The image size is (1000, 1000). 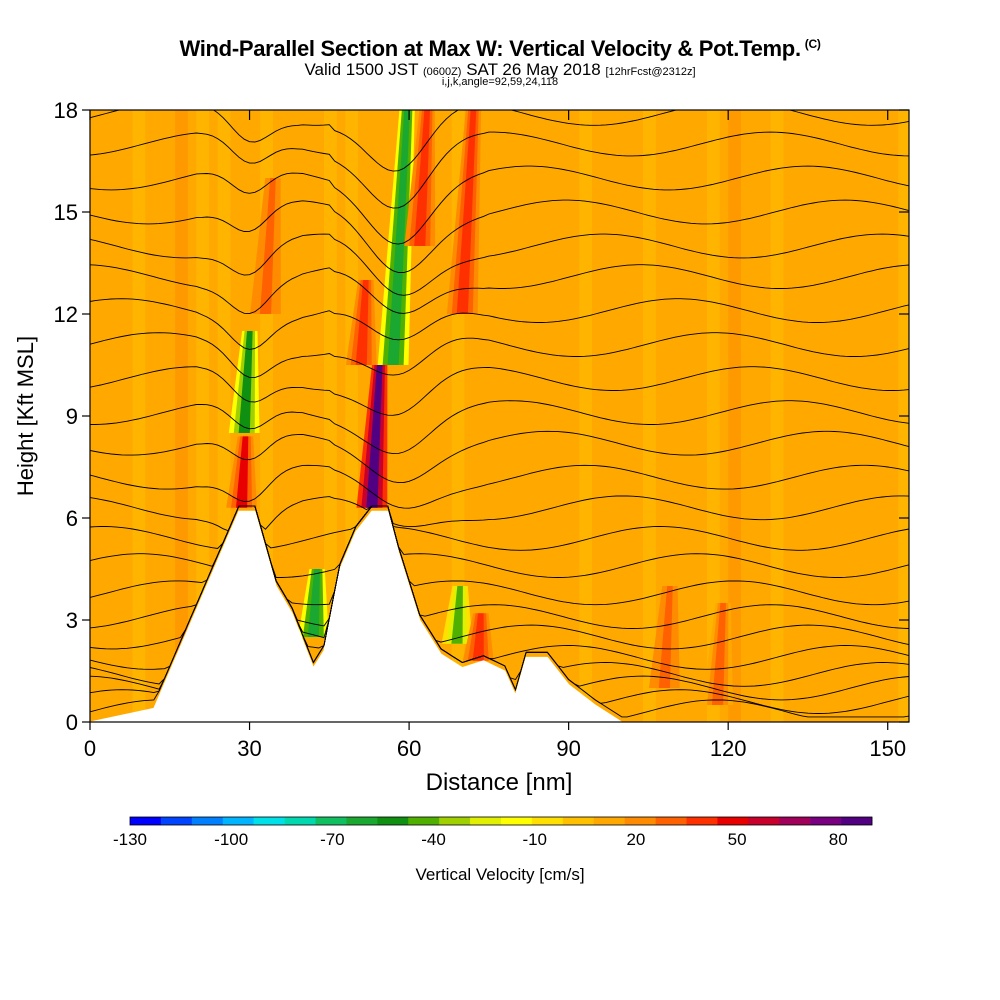 What do you see at coordinates (90, 748) in the screenshot?
I see `x-tick-label: 0` at bounding box center [90, 748].